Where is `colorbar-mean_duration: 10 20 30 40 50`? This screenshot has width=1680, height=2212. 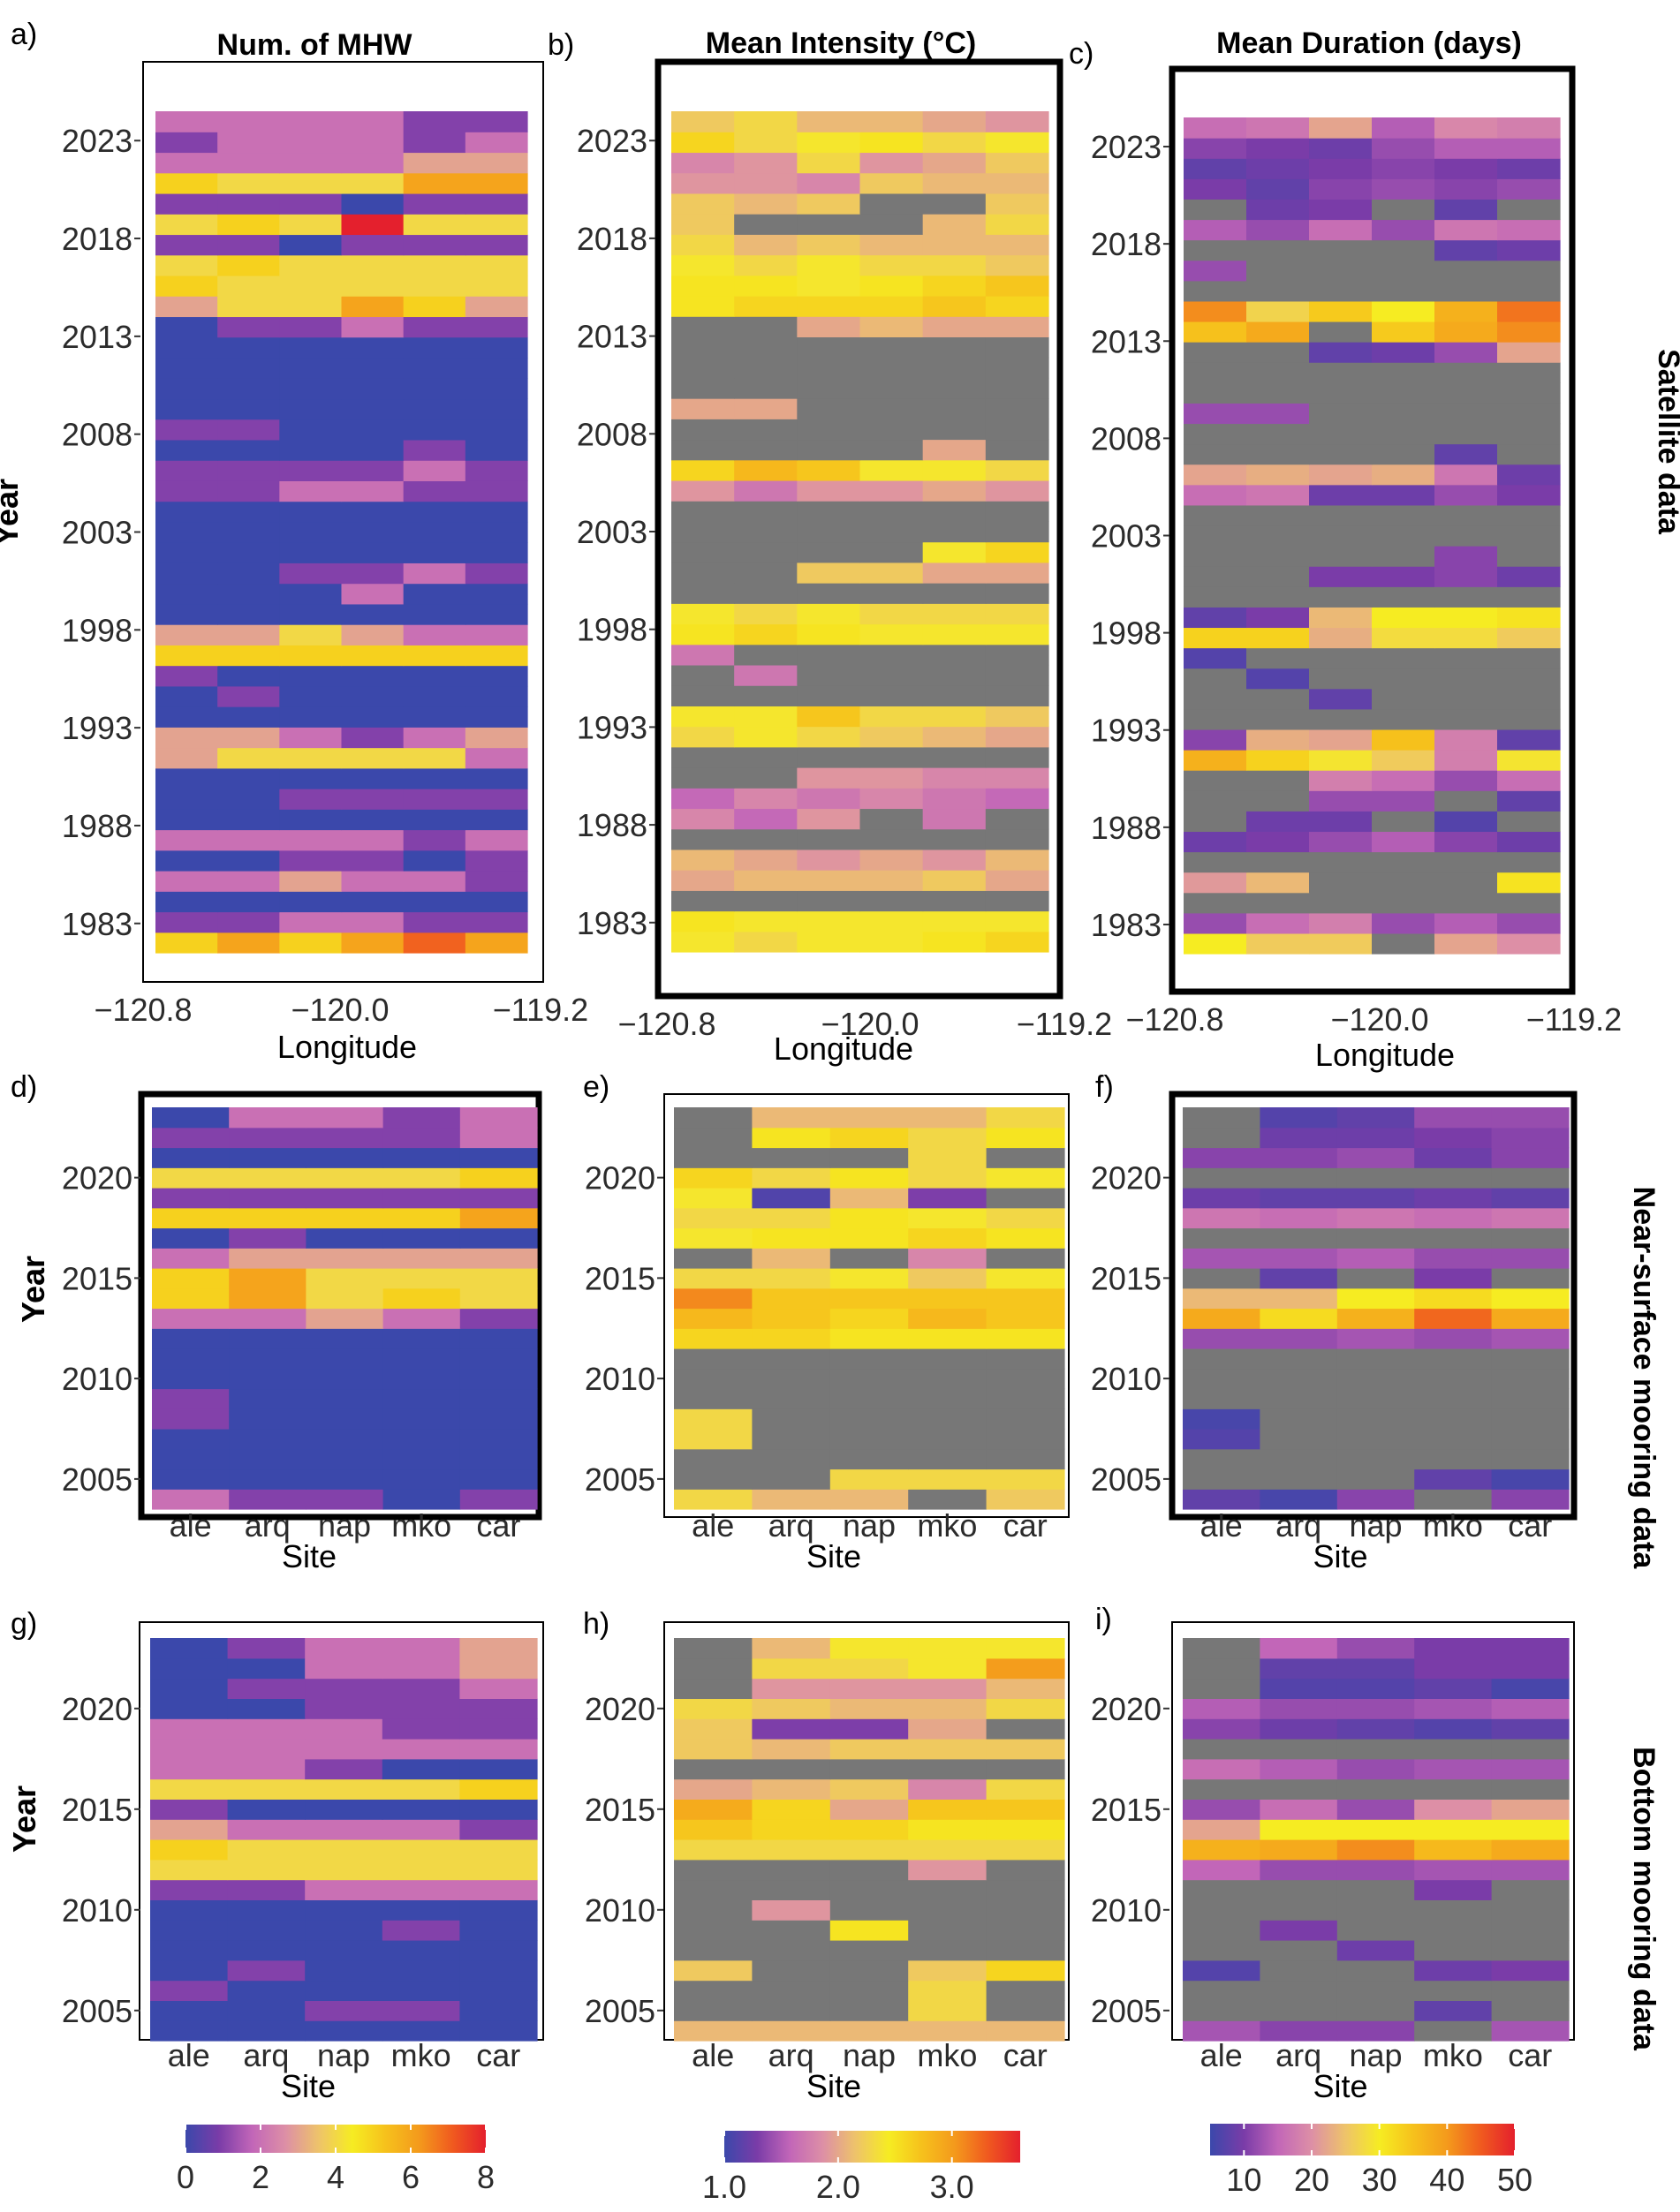 colorbar-mean_duration: 10 20 30 40 50 is located at coordinates (1371, 2161).